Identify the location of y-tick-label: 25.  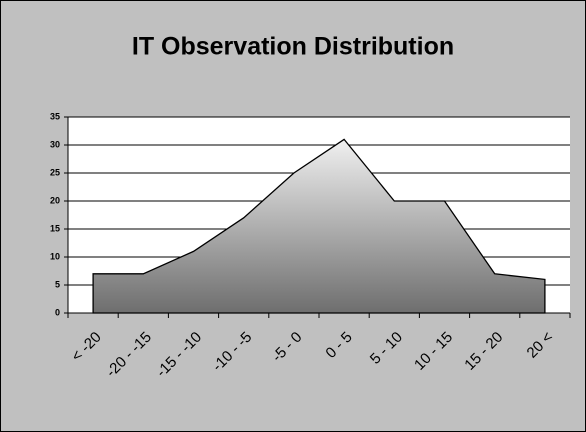
(55, 172).